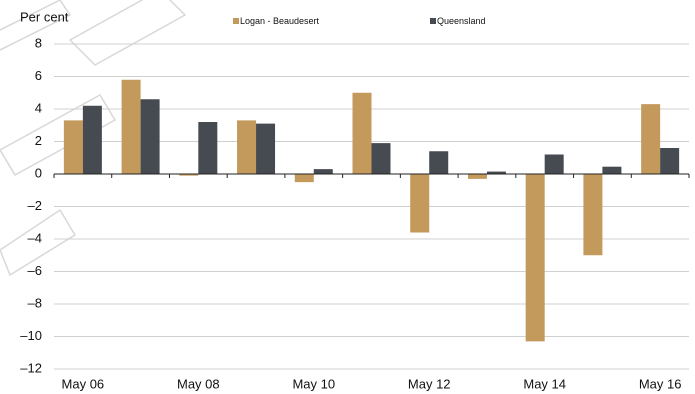 This screenshot has width=695, height=394. What do you see at coordinates (31, 335) in the screenshot?
I see `y-tick-label: –10` at bounding box center [31, 335].